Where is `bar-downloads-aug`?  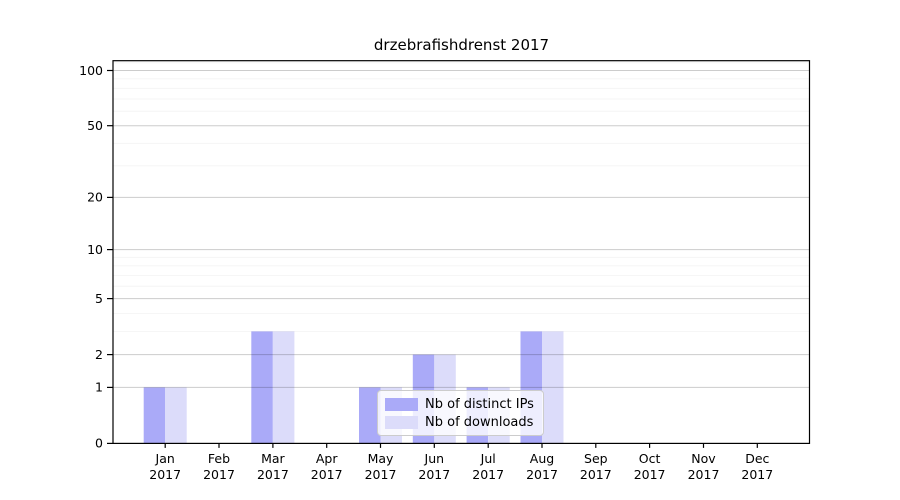
bar-downloads-aug is located at coordinates (553, 387).